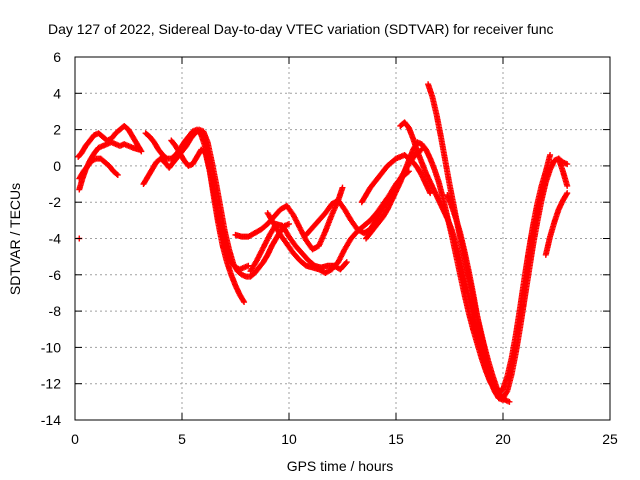 This screenshot has height=480, width=640. I want to click on y-tick-label: -6, so click(55, 275).